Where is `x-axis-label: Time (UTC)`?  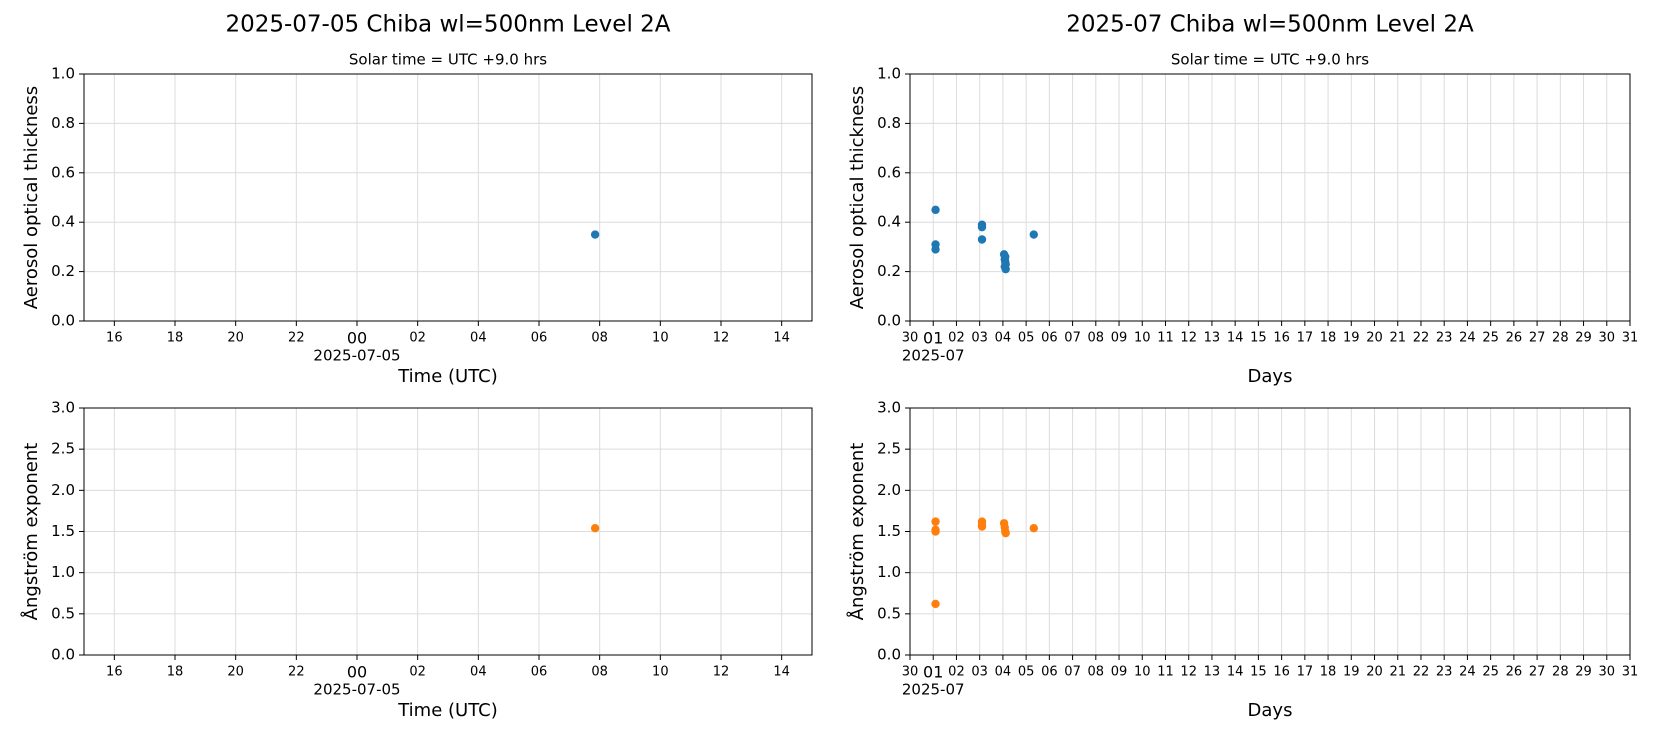
x-axis-label: Time (UTC) is located at coordinates (447, 710).